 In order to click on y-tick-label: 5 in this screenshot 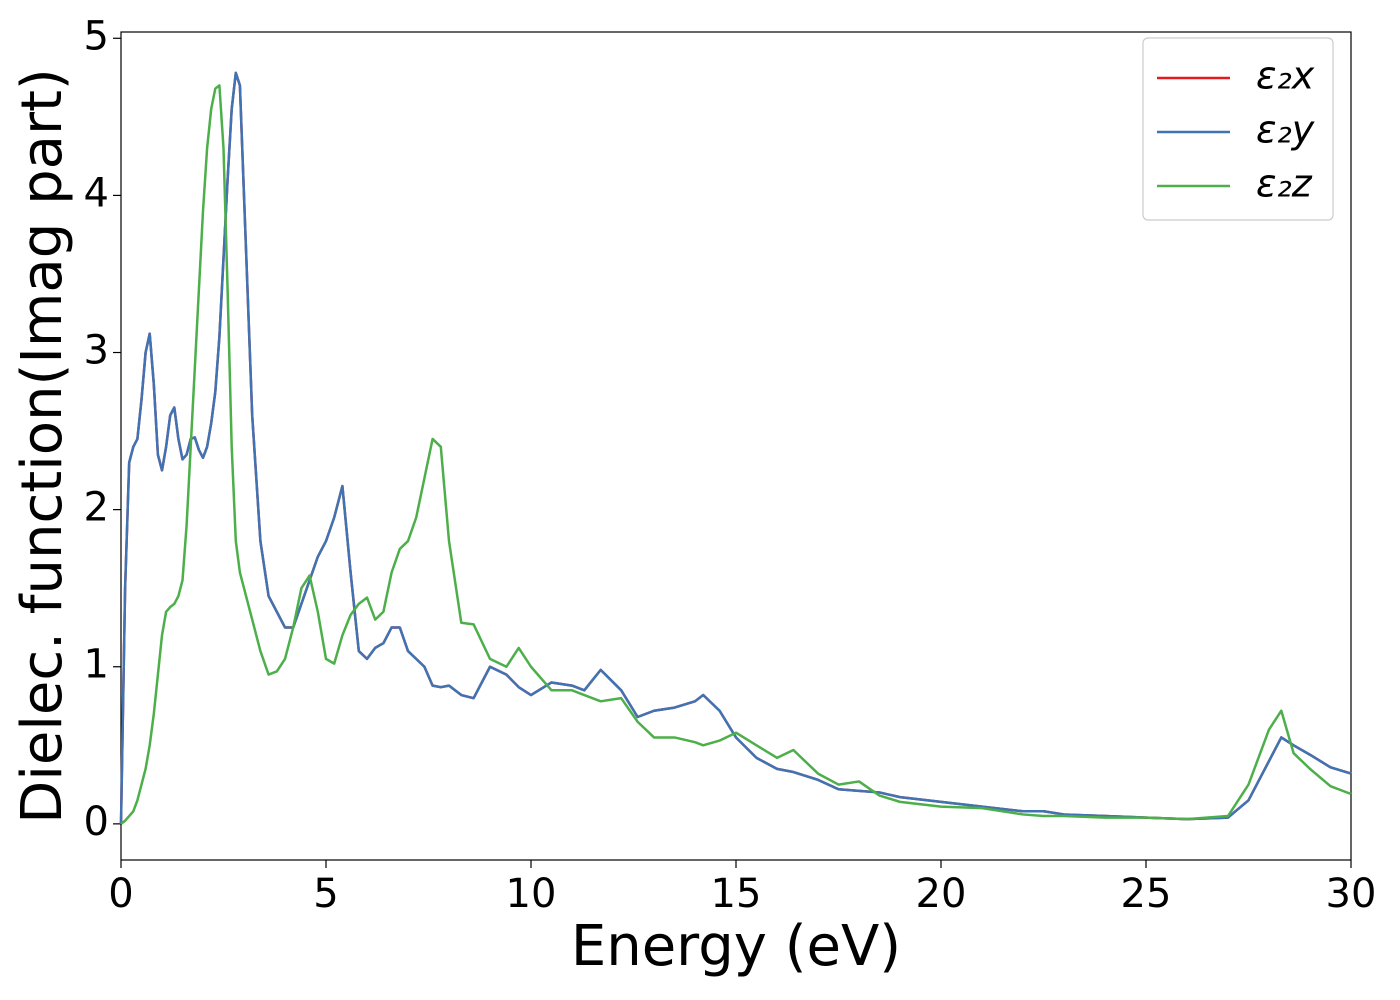, I will do `click(96, 36)`.